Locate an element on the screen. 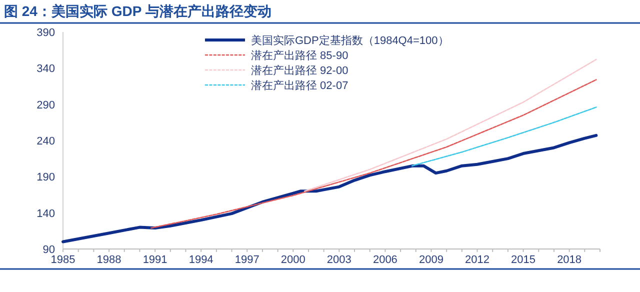  legend-label: 潜在产出路径 85-90 is located at coordinates (299, 55).